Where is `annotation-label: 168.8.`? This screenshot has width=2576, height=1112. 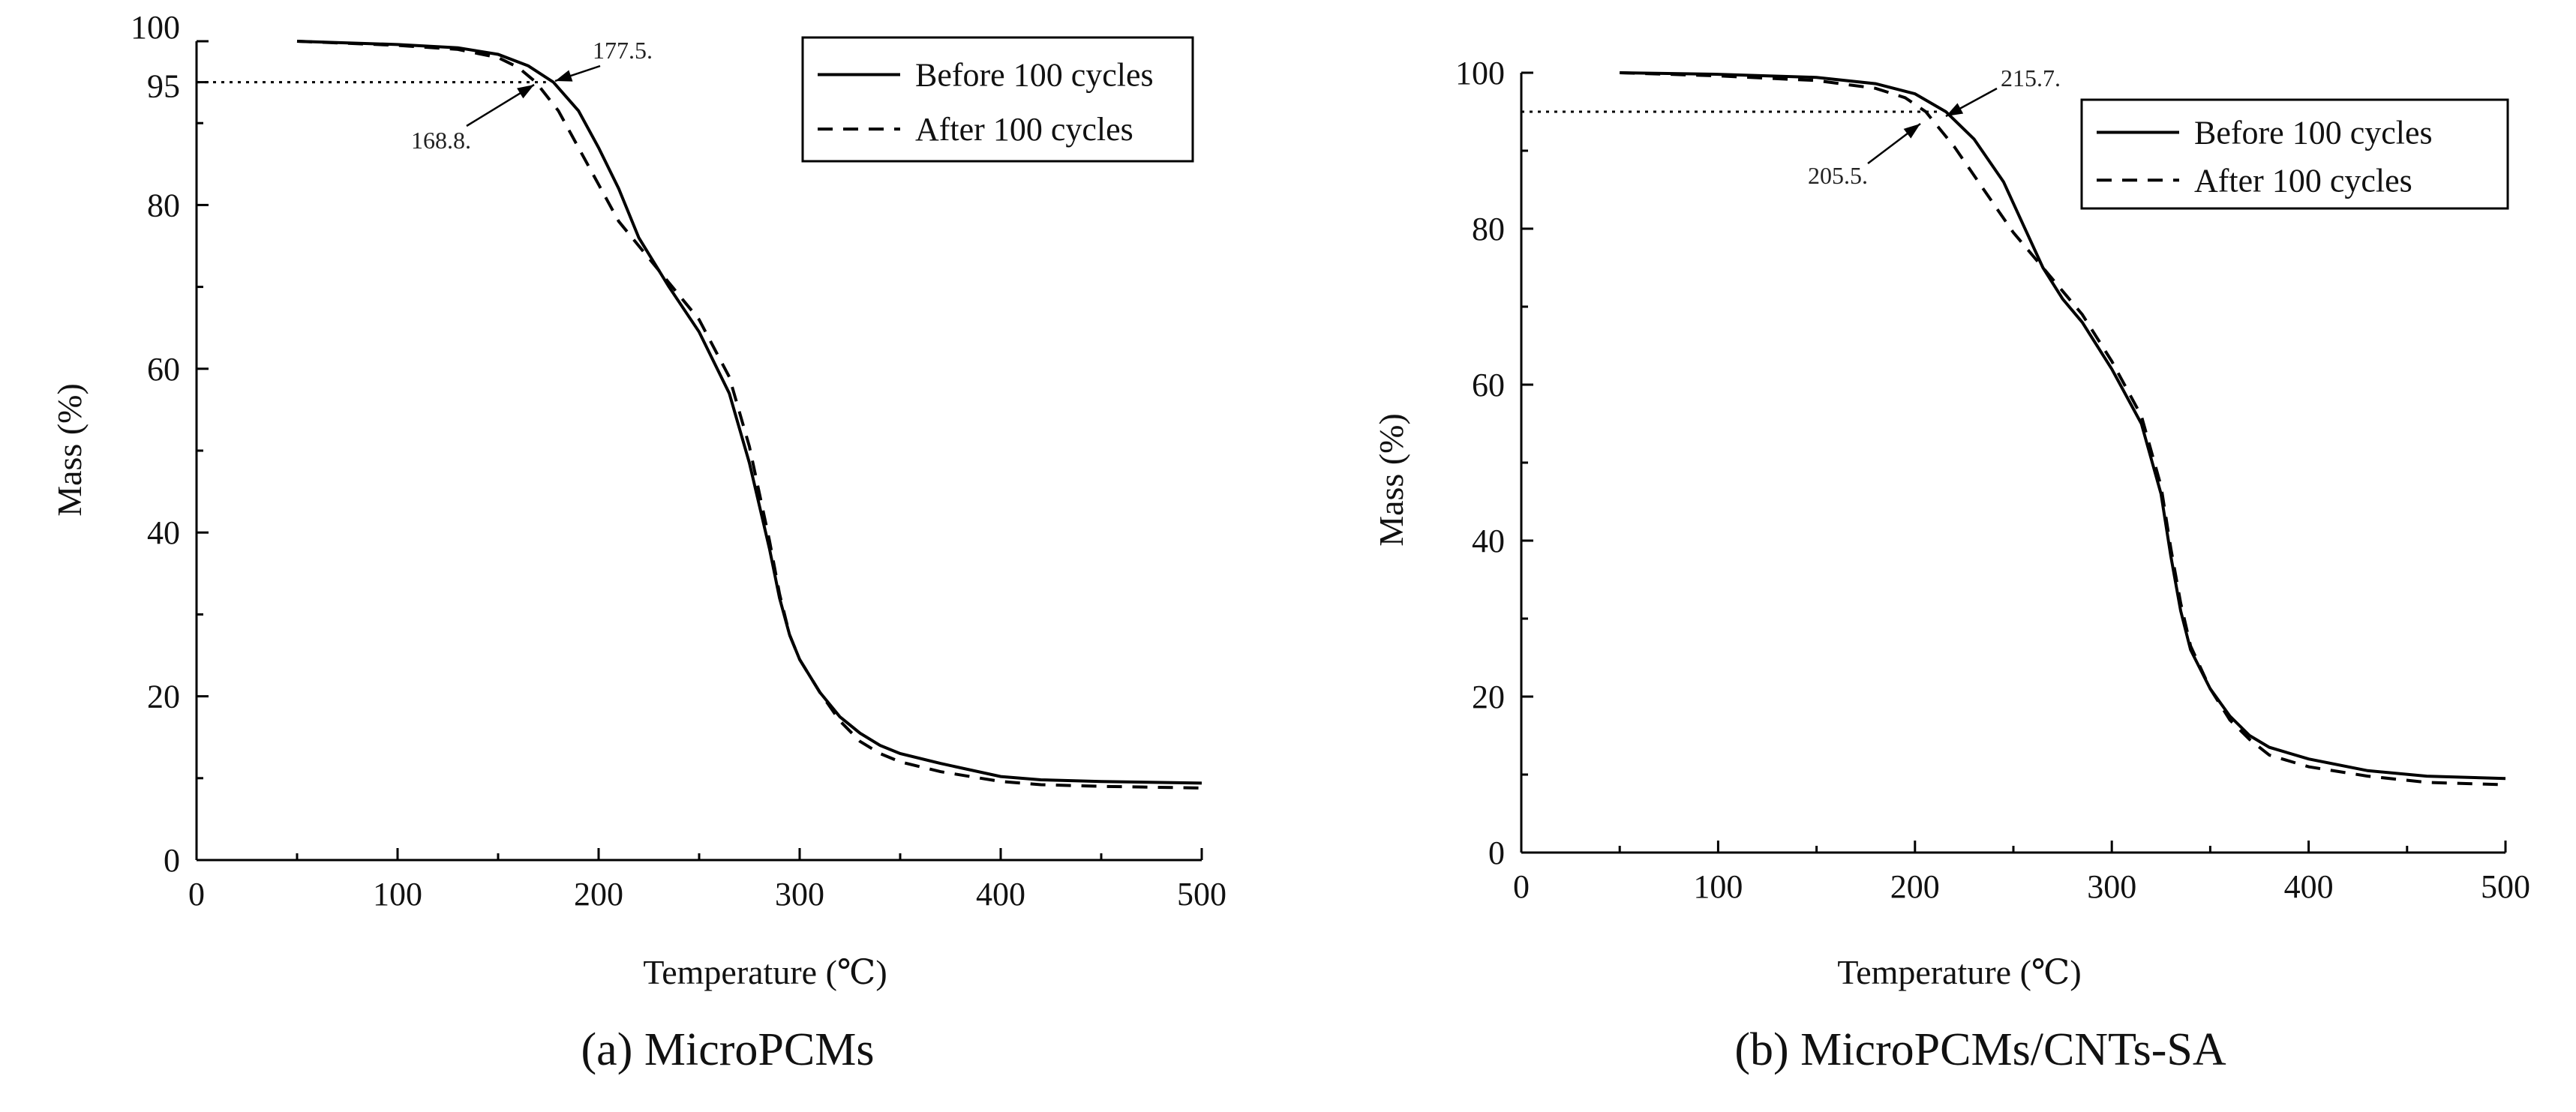
annotation-label: 168.8. is located at coordinates (441, 140).